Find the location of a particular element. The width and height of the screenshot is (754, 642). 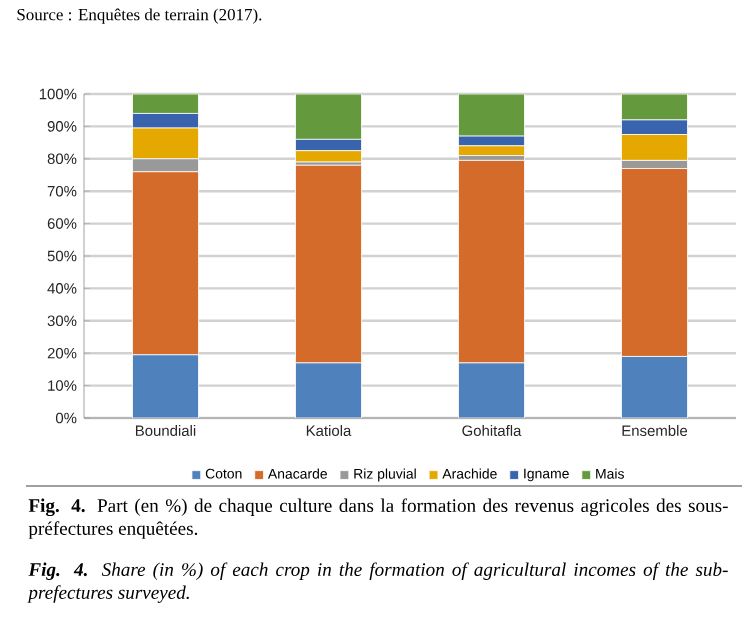

source-note: Source : Enquêtes de terrain (2017). is located at coordinates (139, 16).